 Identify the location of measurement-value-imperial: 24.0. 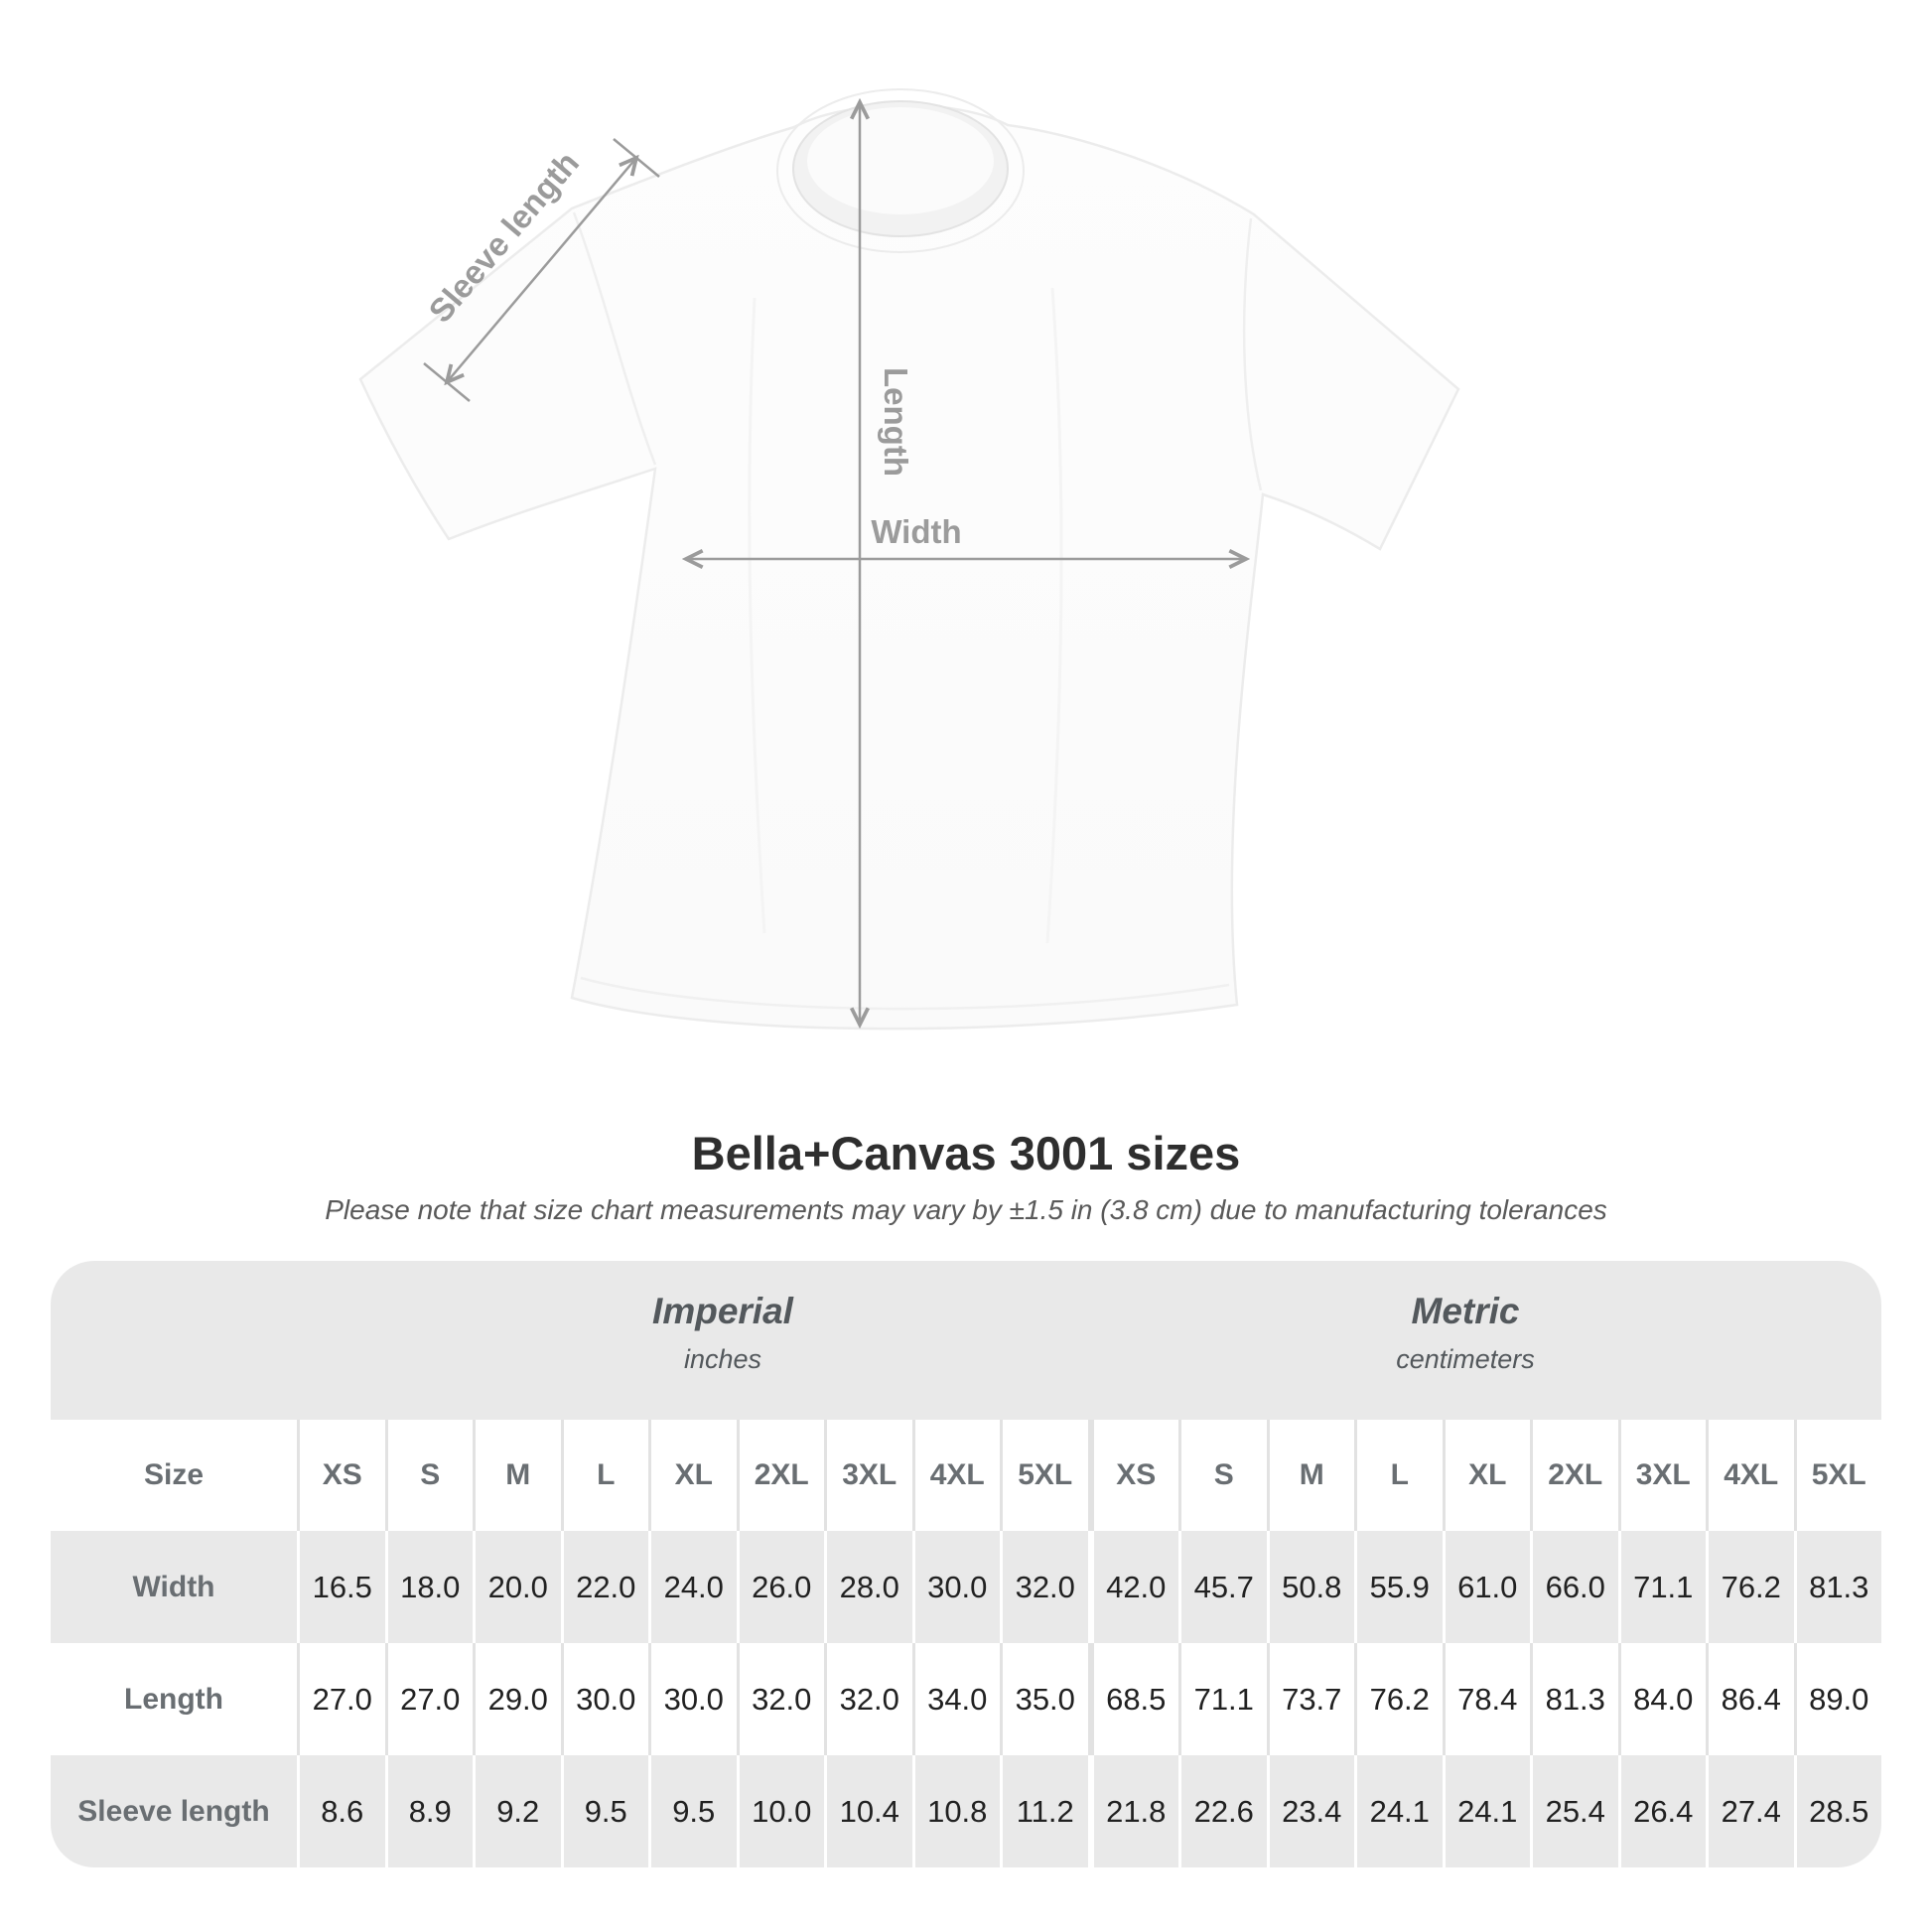
(692, 1587).